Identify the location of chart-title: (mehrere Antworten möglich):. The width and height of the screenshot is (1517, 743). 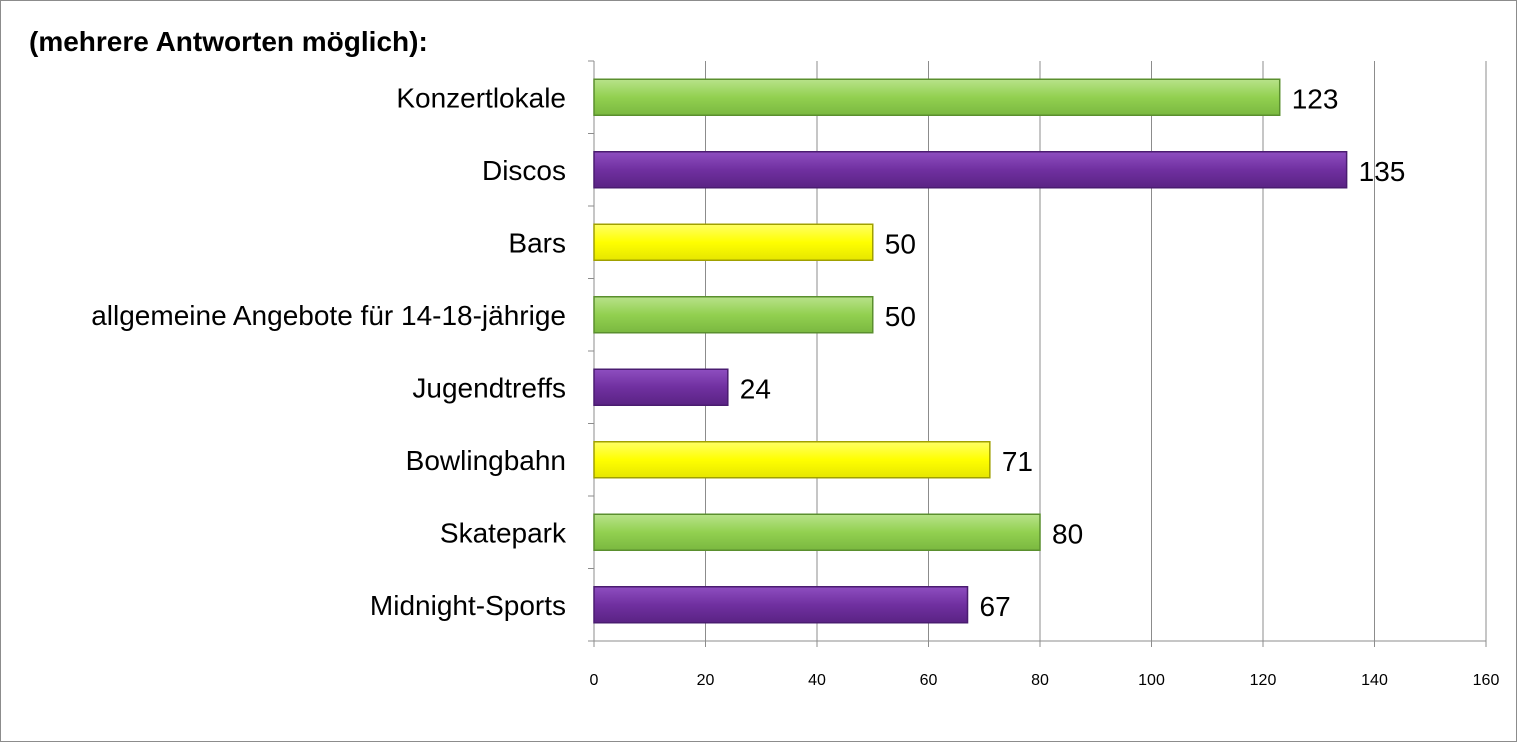
(228, 41).